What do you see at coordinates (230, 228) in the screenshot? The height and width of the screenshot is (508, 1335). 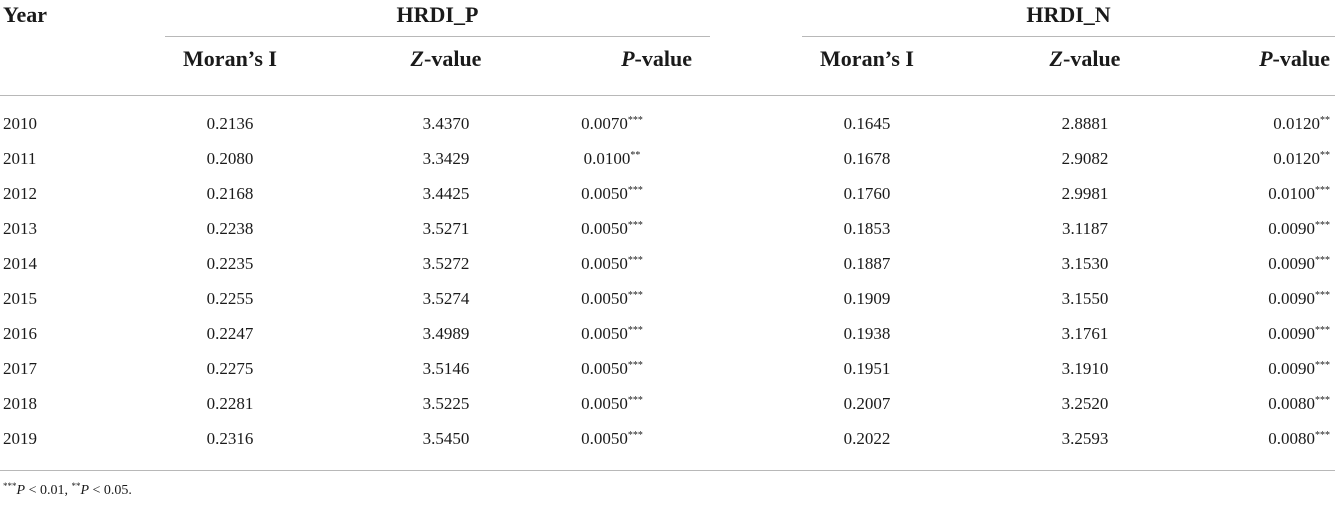 I see `p-moran-cell: 0.2238` at bounding box center [230, 228].